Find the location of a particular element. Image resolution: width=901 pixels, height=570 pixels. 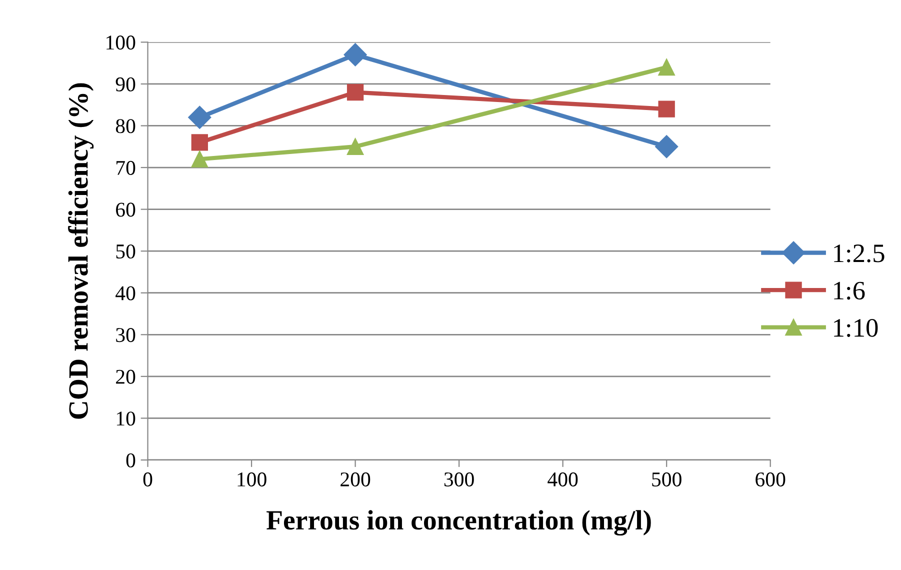

legend-label: 1:2.5 is located at coordinates (859, 253).